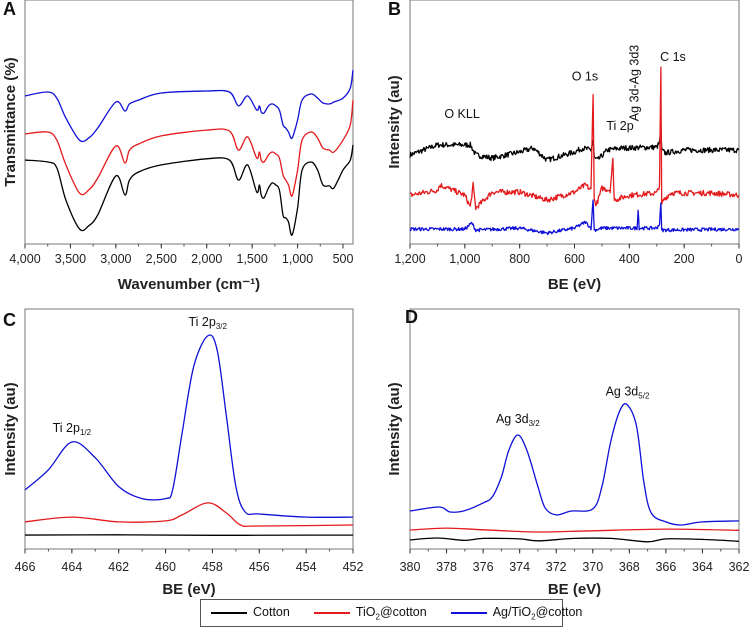  I want to click on legend-item-ag-tio2-cotton: Ag/TiO2@cotton, so click(516, 613).